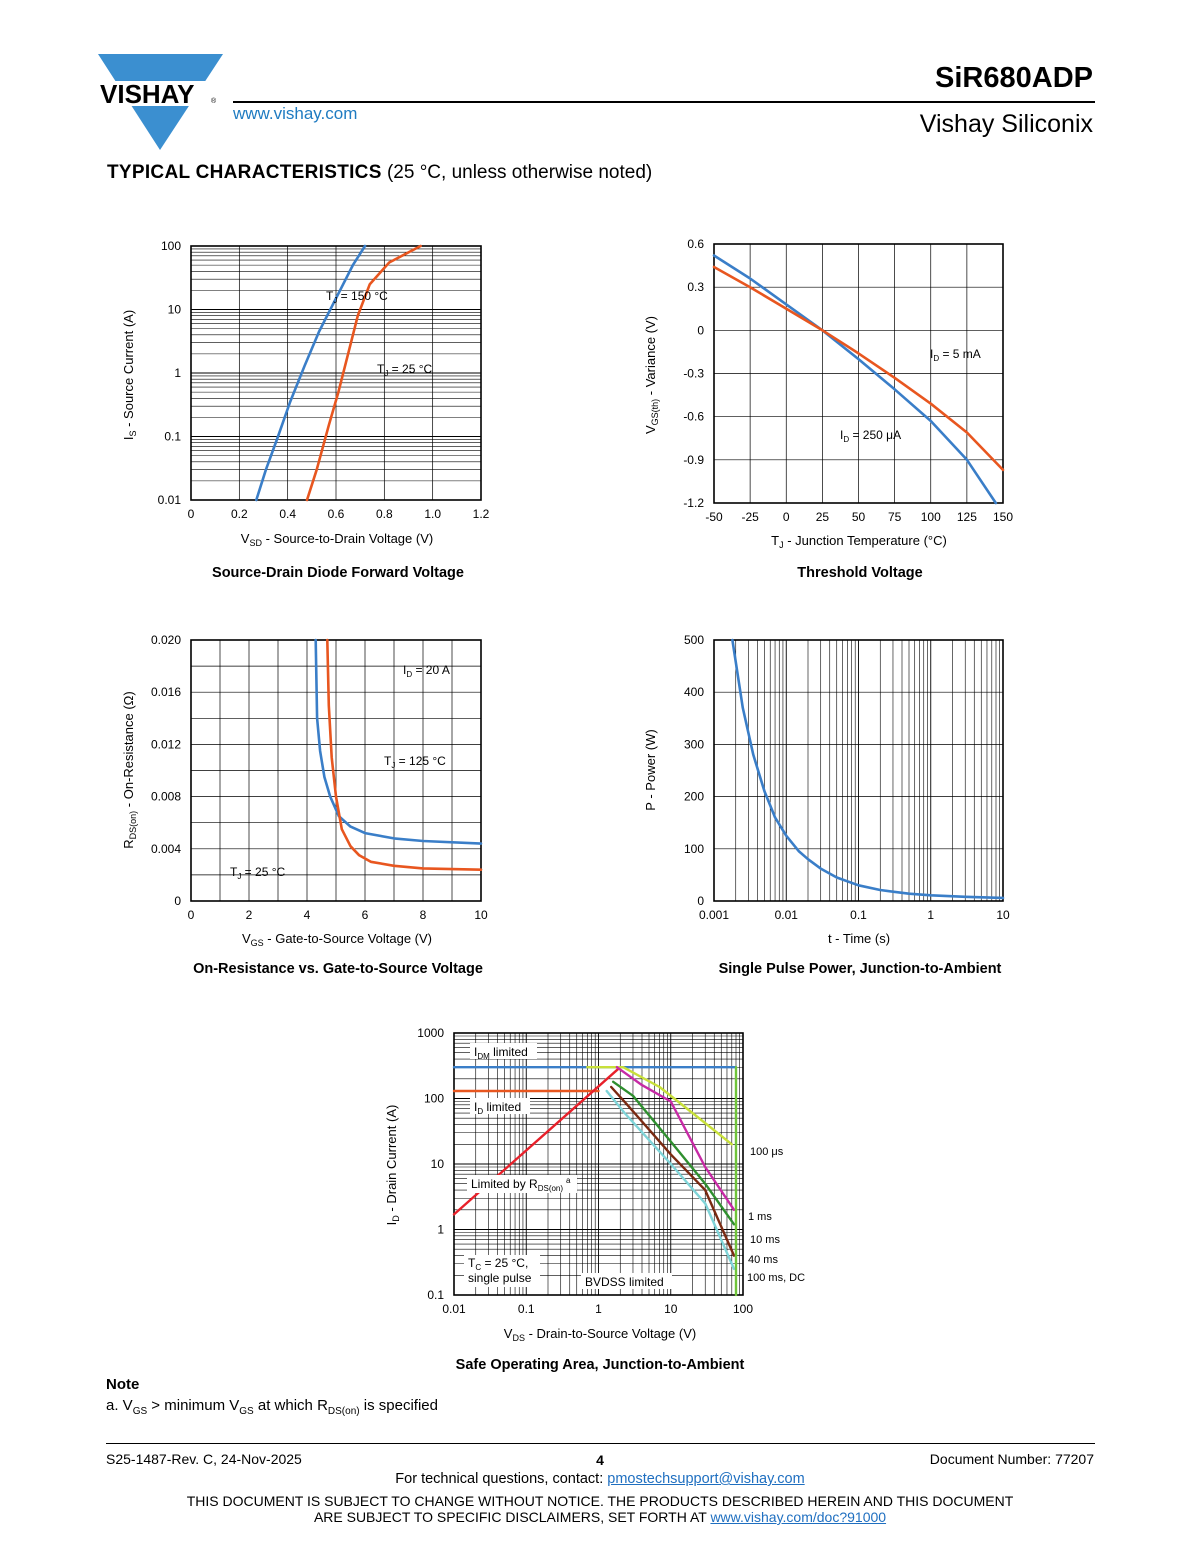  What do you see at coordinates (695, 287) in the screenshot?
I see `y-tick-label: 0.3` at bounding box center [695, 287].